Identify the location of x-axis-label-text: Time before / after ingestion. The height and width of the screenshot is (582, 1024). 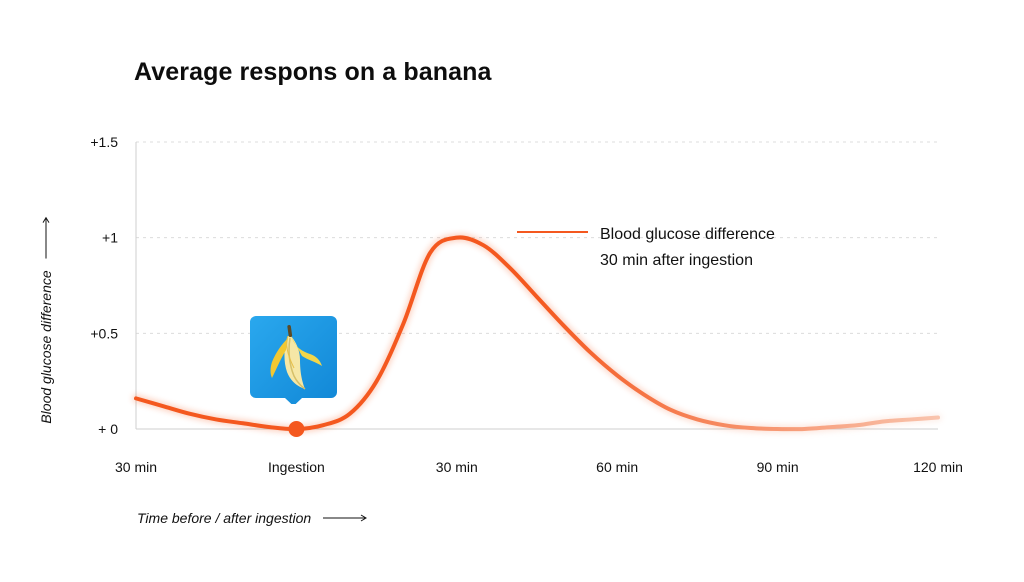
(224, 518).